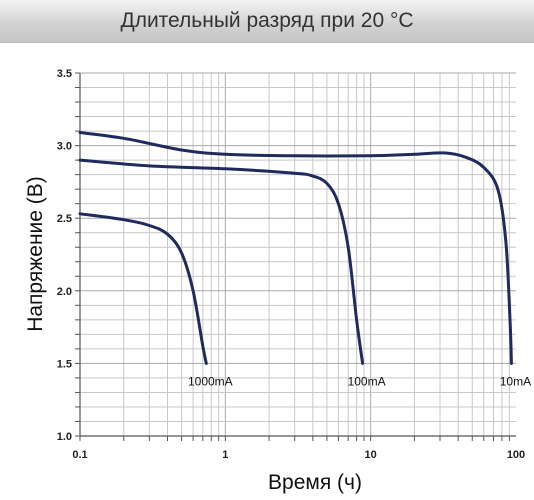  I want to click on chart-title: Длительный разряд при 20 °С, so click(267, 20).